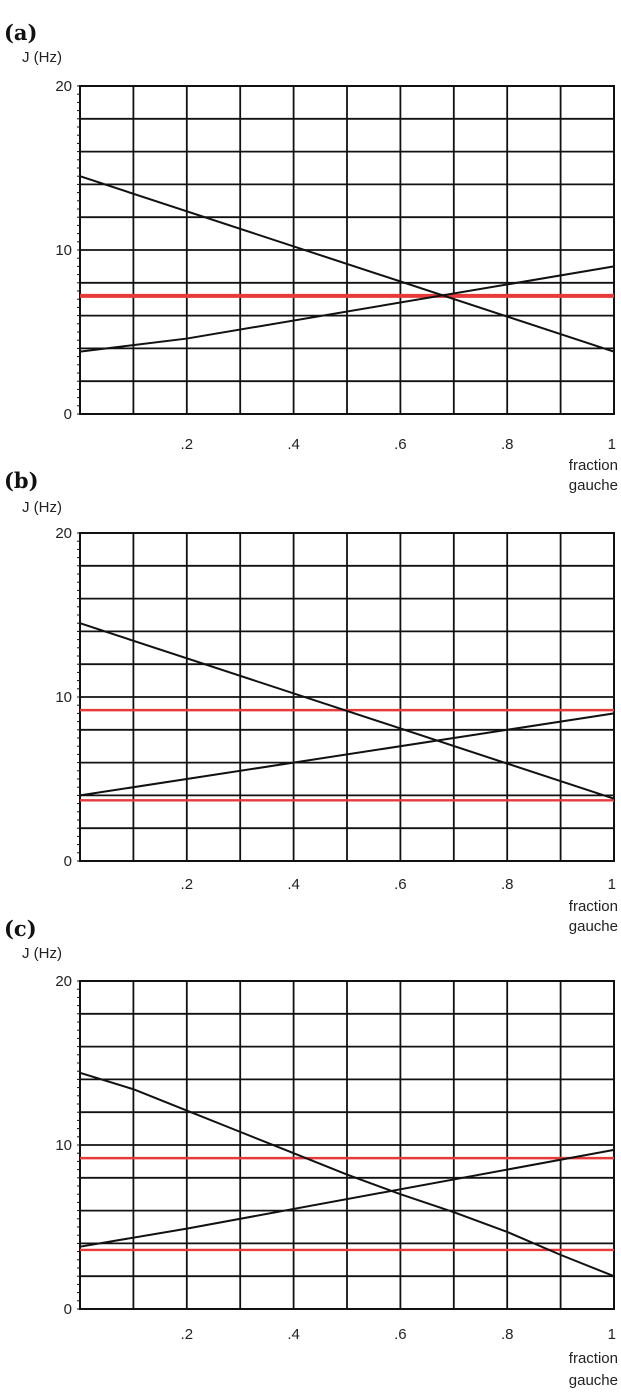  What do you see at coordinates (21, 480) in the screenshot?
I see `panel-label: (b)` at bounding box center [21, 480].